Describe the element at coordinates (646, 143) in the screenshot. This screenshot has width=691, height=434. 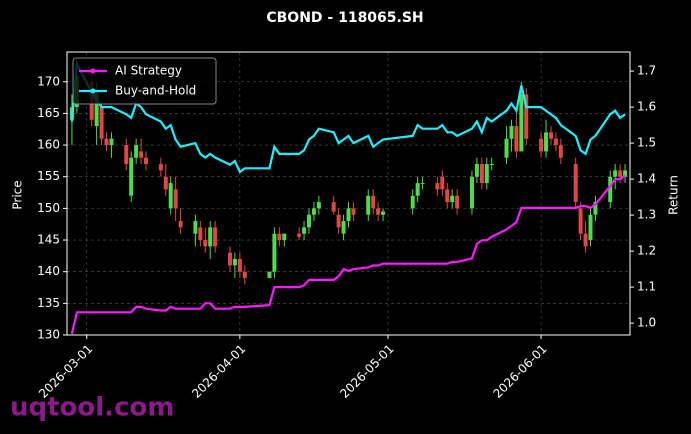
I see `y2-tick-label: 1.5` at that location.